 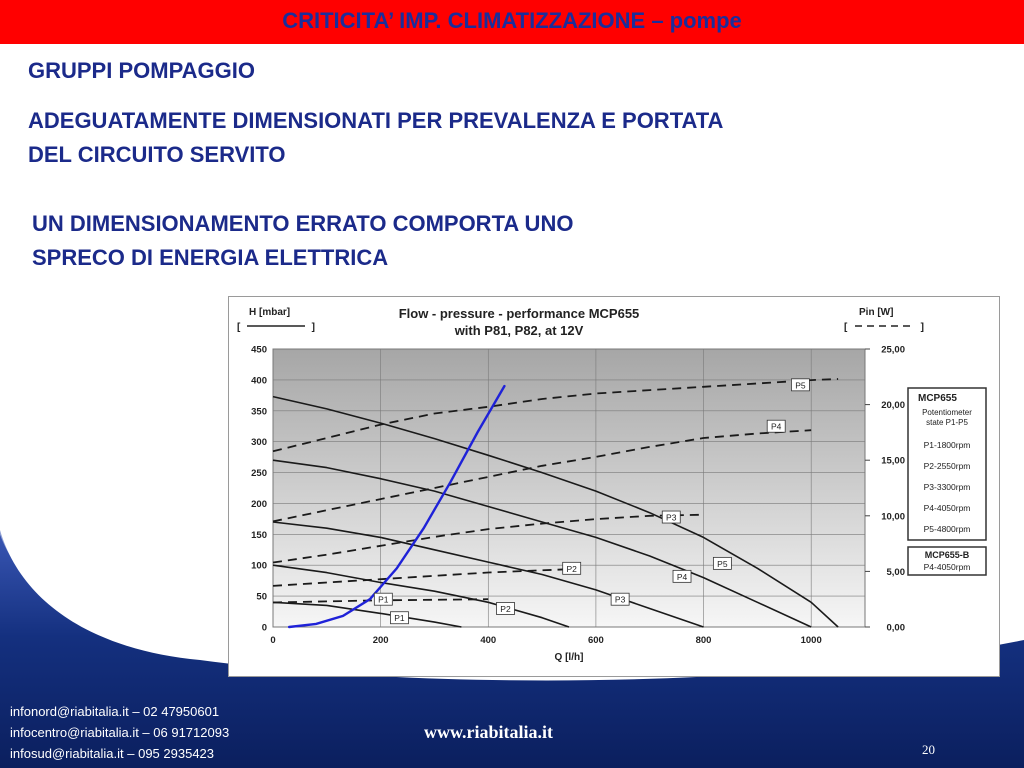 What do you see at coordinates (261, 597) in the screenshot?
I see `y-tick-left-label: 50` at bounding box center [261, 597].